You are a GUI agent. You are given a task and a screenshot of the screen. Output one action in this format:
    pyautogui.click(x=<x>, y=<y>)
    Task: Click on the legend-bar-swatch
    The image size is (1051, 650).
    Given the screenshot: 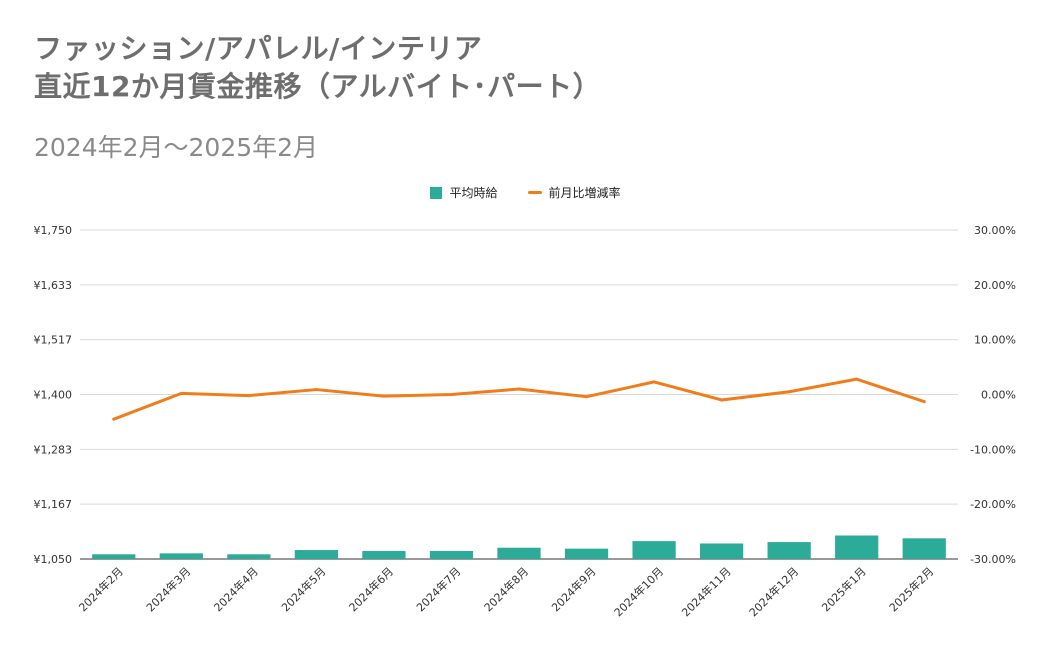 What is the action you would take?
    pyautogui.click(x=436, y=192)
    